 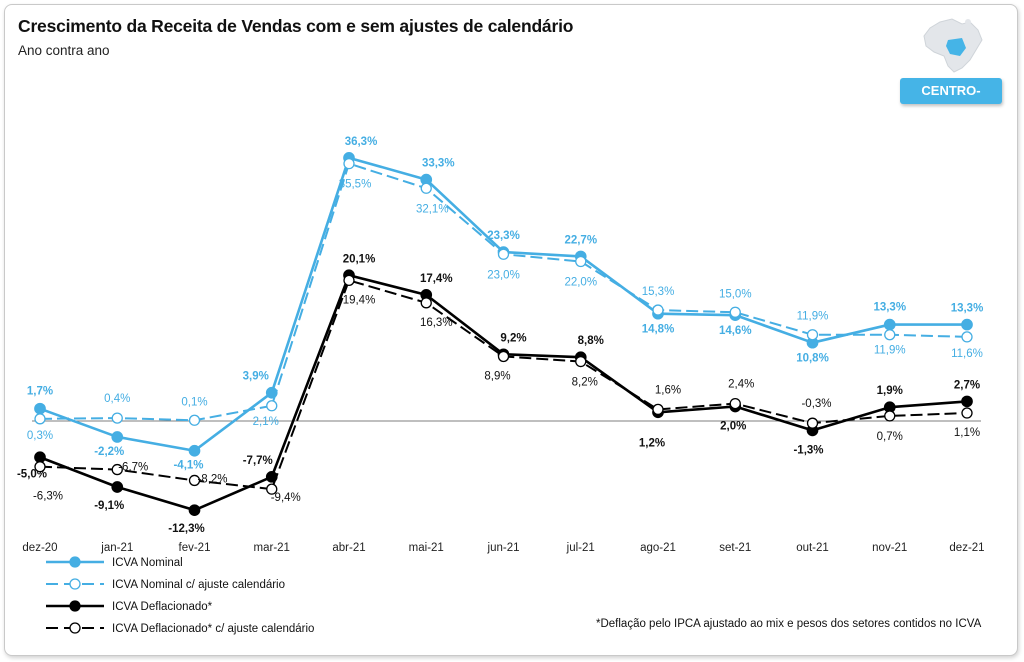 I want to click on data-label: 19,4%, so click(x=359, y=300).